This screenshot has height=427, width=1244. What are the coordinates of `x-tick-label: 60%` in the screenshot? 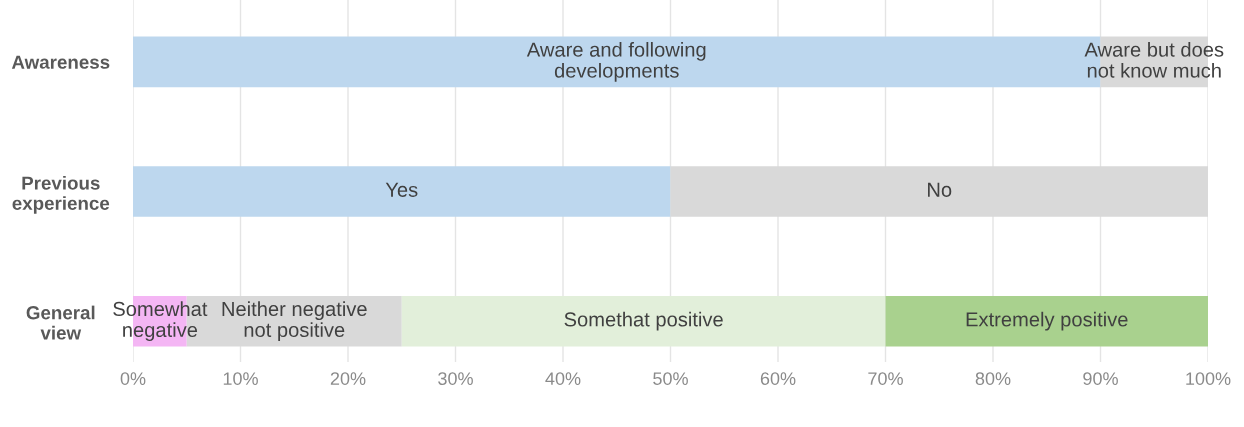 It's located at (778, 378).